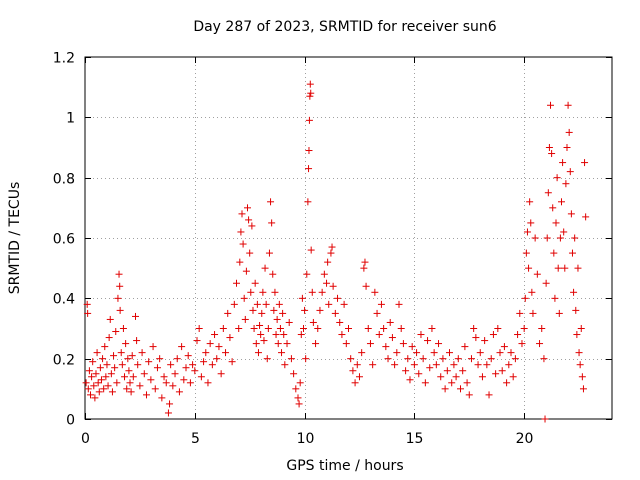 Image resolution: width=640 pixels, height=480 pixels. Describe the element at coordinates (306, 439) in the screenshot. I see `x-tick-label: 10` at that location.